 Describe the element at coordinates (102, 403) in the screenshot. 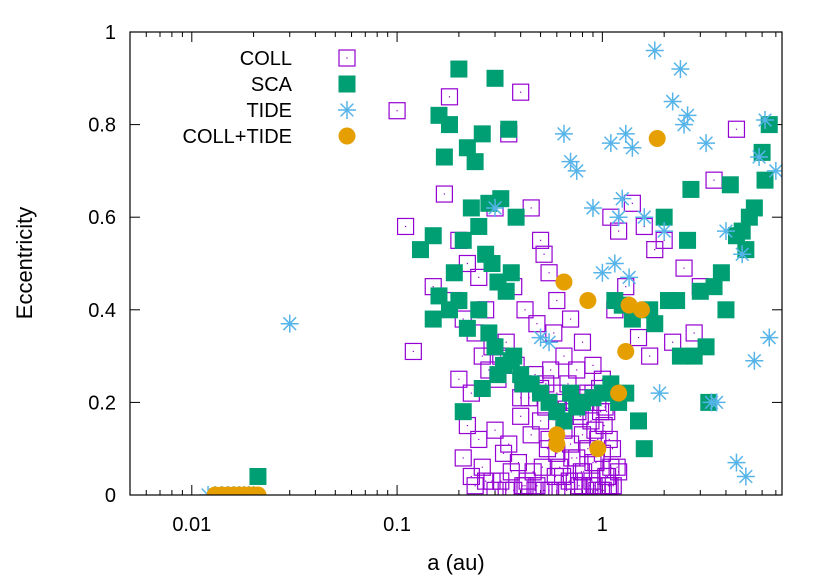

I see `y-tick-label: 0.2` at that location.